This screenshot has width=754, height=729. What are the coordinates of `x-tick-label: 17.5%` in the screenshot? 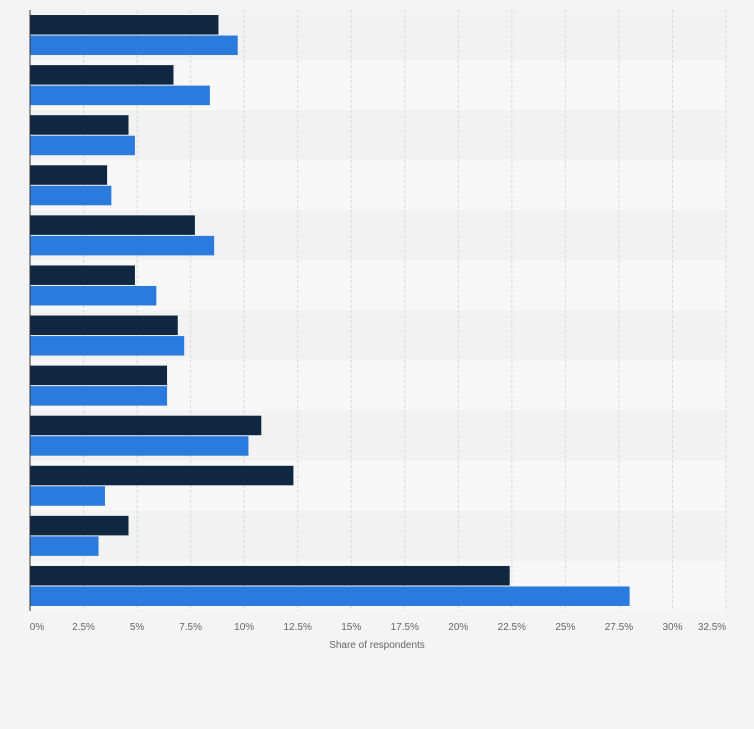 It's located at (405, 627).